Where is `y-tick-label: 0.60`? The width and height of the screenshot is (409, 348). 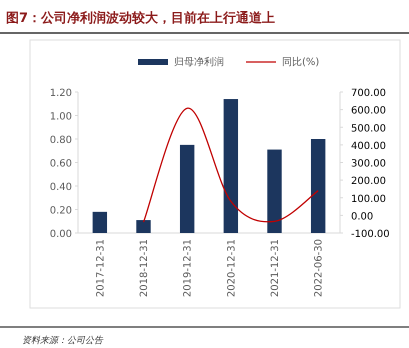
y-tick-label: 0.60 is located at coordinates (61, 164).